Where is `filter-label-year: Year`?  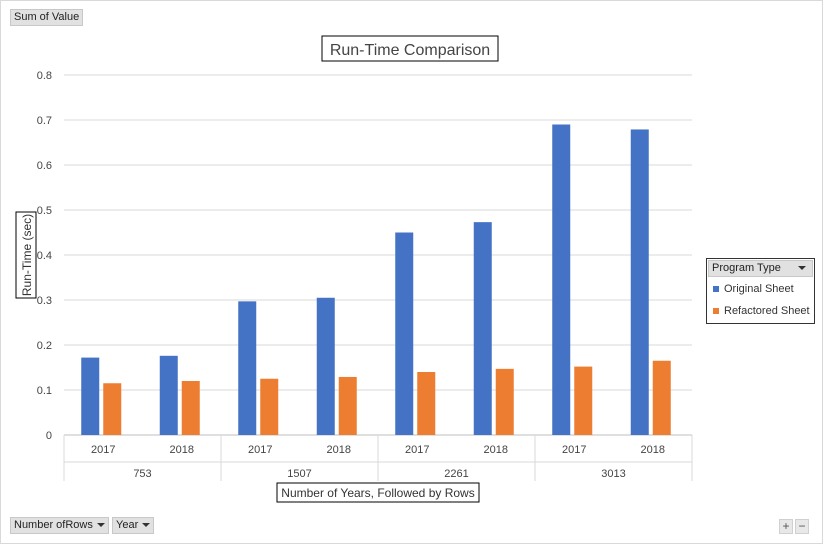
filter-label-year: Year is located at coordinates (127, 525).